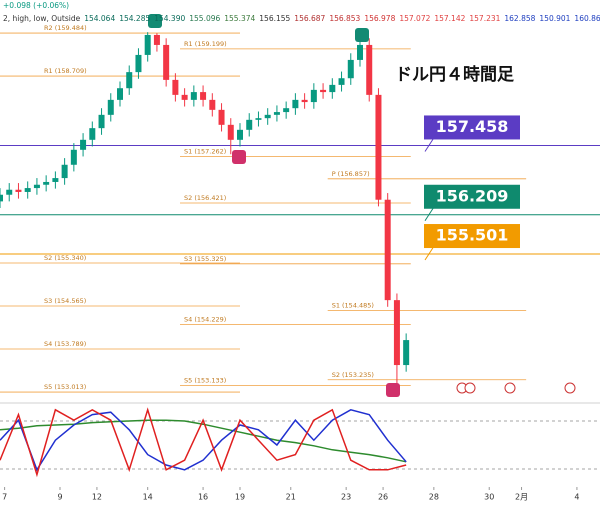 The width and height of the screenshot is (600, 515). Describe the element at coordinates (205, 380) in the screenshot. I see `pivot-label: S5 (153.133)` at that location.